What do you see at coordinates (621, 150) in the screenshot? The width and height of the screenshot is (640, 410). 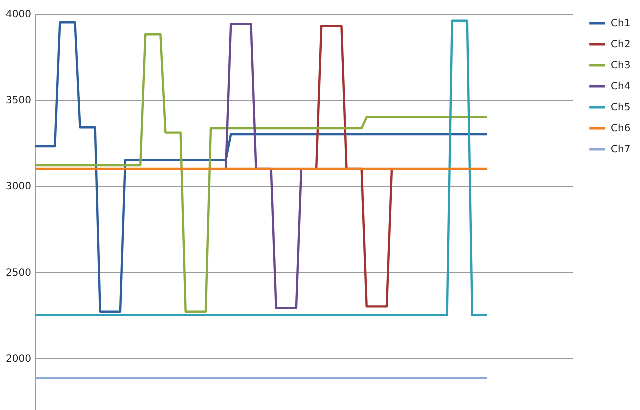 I see `legend-label: Ch7` at bounding box center [621, 150].